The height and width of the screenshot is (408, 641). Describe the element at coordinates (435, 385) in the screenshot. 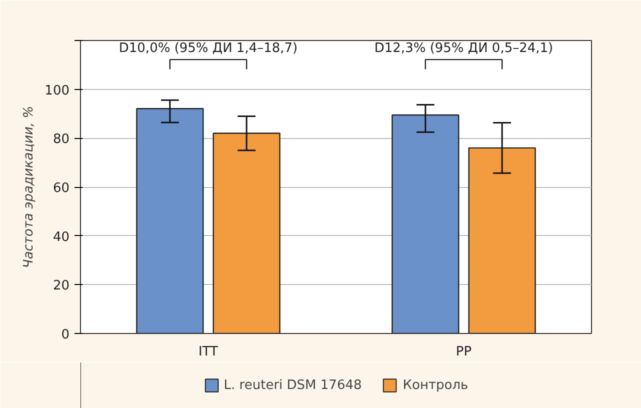

I see `legend-label: Контроль` at that location.